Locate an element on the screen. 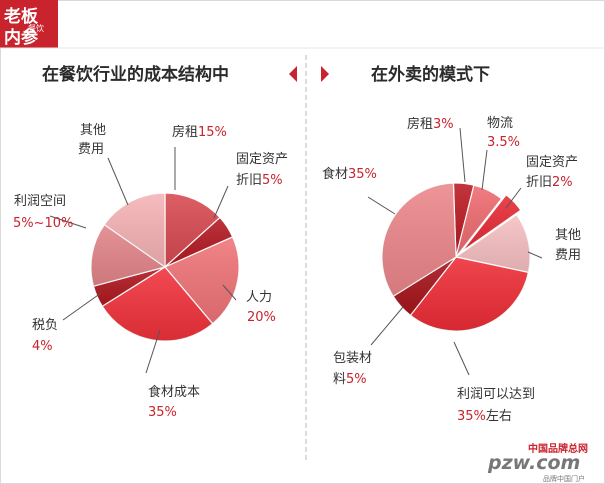  left-slice-2-shade is located at coordinates (202, 280).